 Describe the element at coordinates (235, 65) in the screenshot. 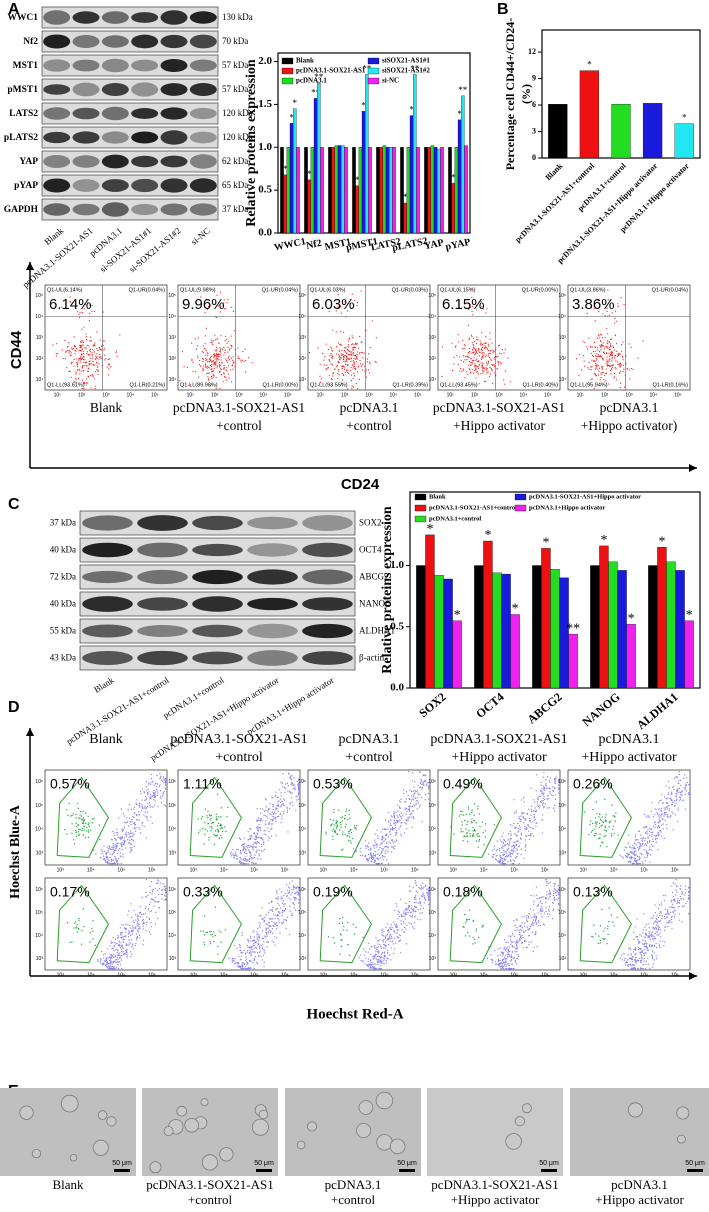

I see `blot-row-label: 57 kDa` at that location.